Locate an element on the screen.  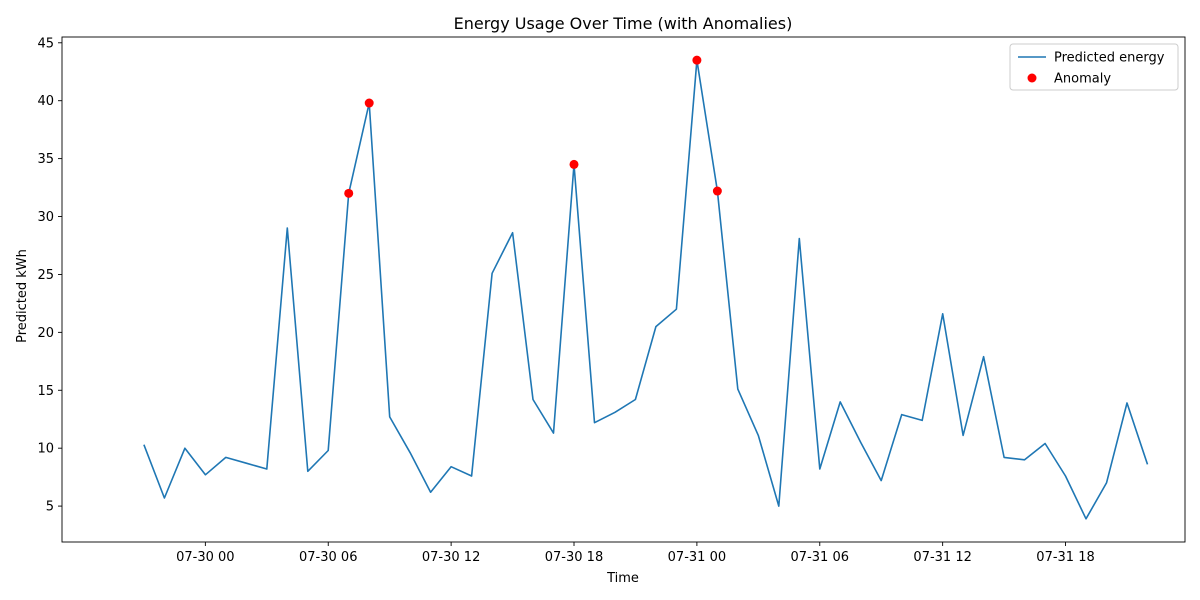
chart-title: Energy Usage Over Time (with Anomalies) is located at coordinates (623, 23).